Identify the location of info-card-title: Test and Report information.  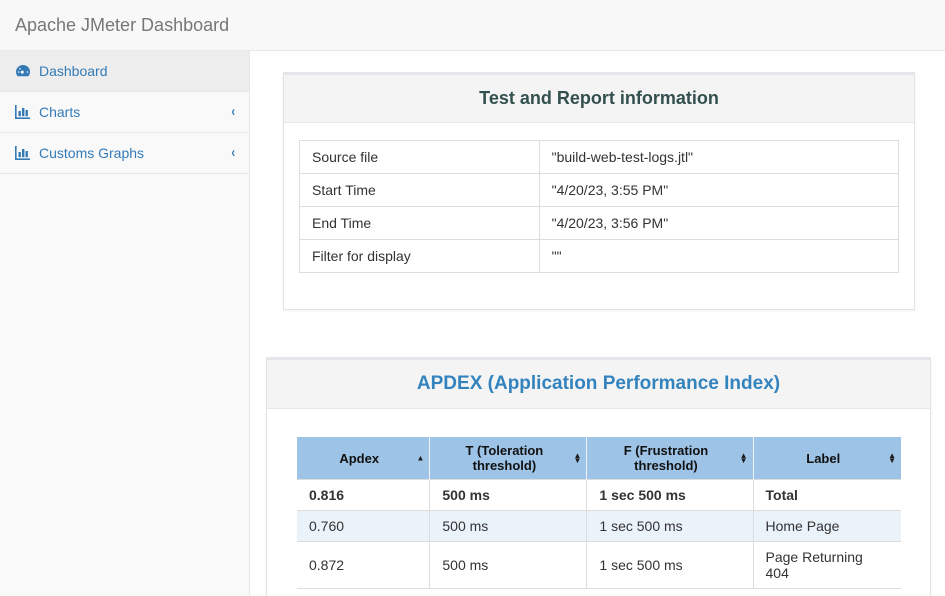
(599, 98).